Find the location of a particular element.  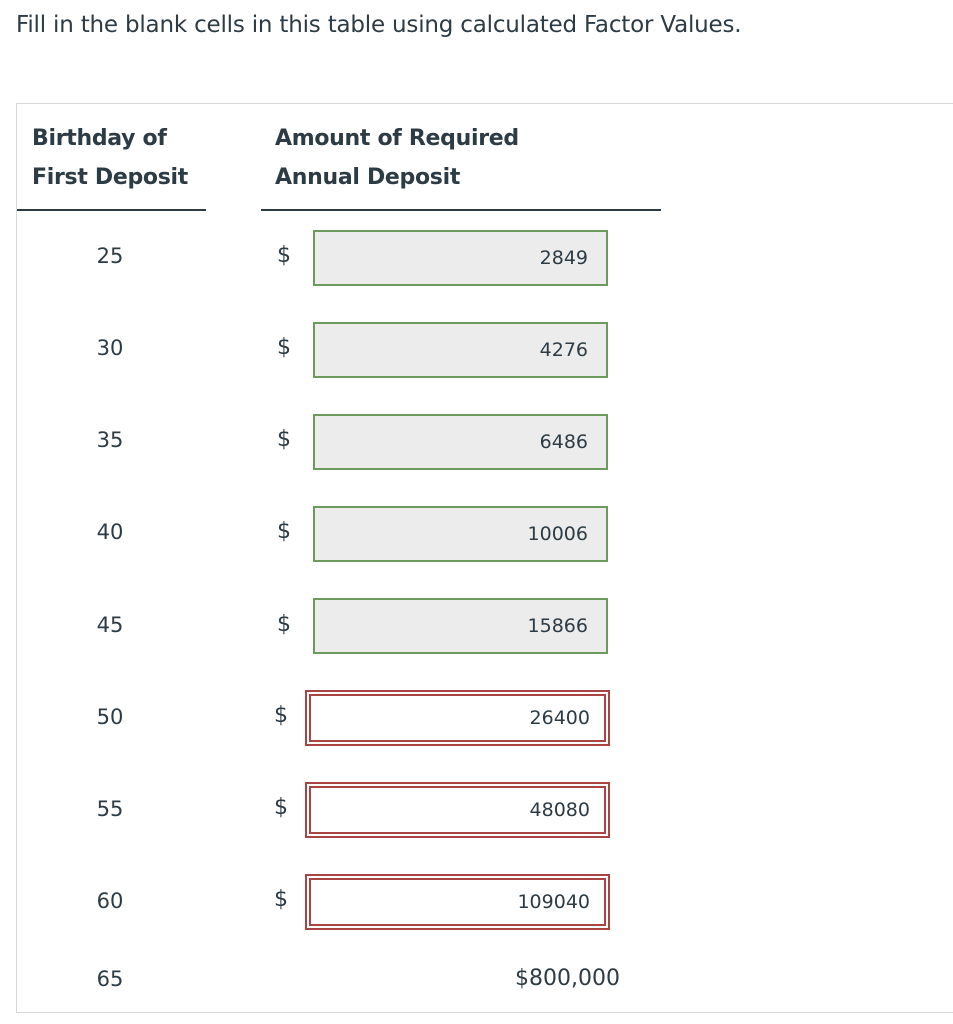

input-value: 6486 is located at coordinates (563, 442).